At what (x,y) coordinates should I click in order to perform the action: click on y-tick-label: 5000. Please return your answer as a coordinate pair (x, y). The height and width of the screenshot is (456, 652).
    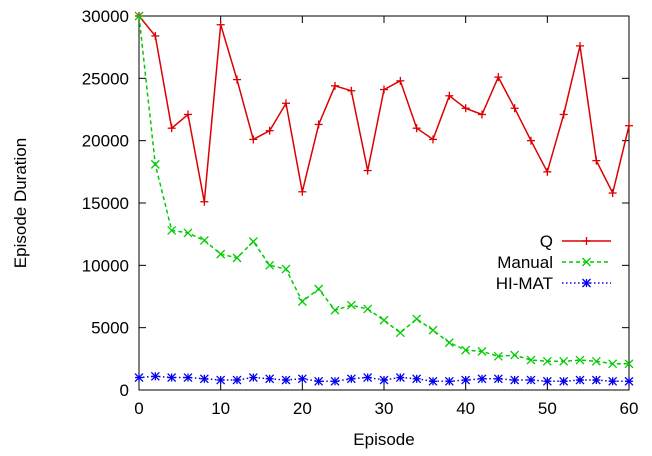
    Looking at the image, I should click on (110, 328).